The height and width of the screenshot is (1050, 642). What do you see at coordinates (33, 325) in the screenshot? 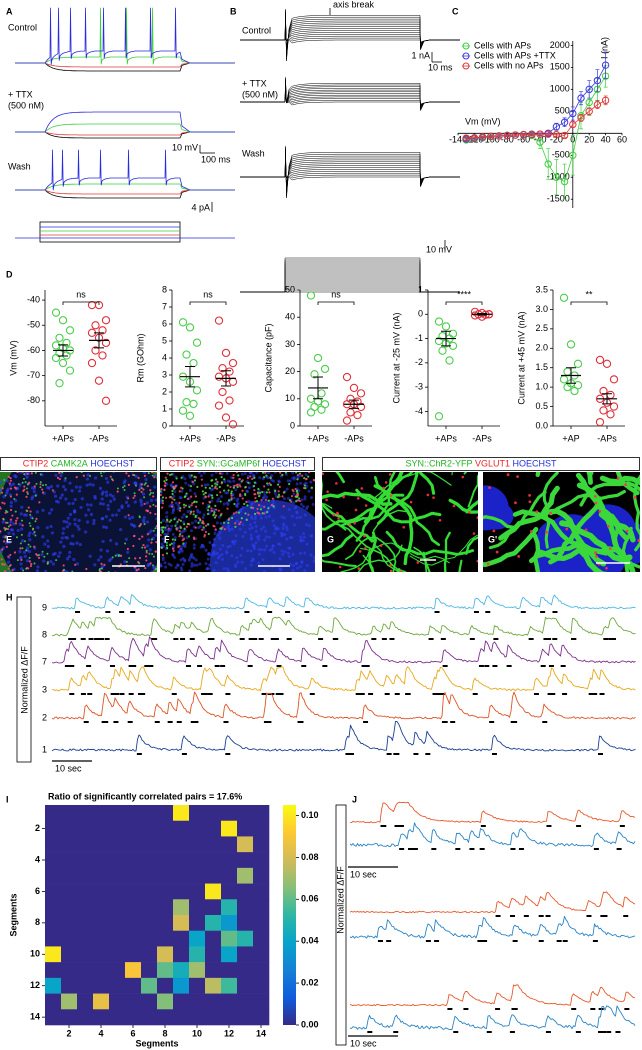
I see `label: -50` at bounding box center [33, 325].